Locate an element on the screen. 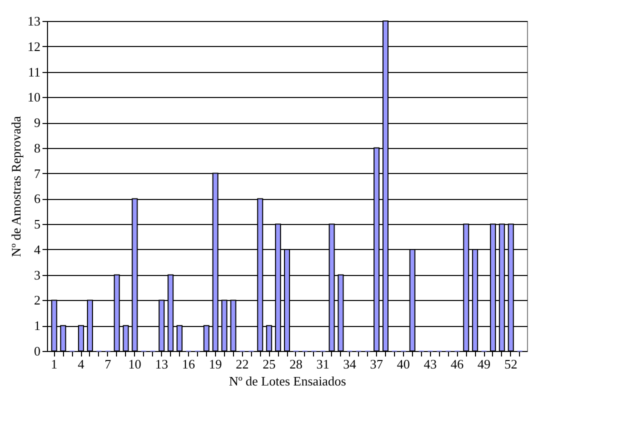 This screenshot has height=437, width=629. y-tick-label: 0 is located at coordinates (37, 351).